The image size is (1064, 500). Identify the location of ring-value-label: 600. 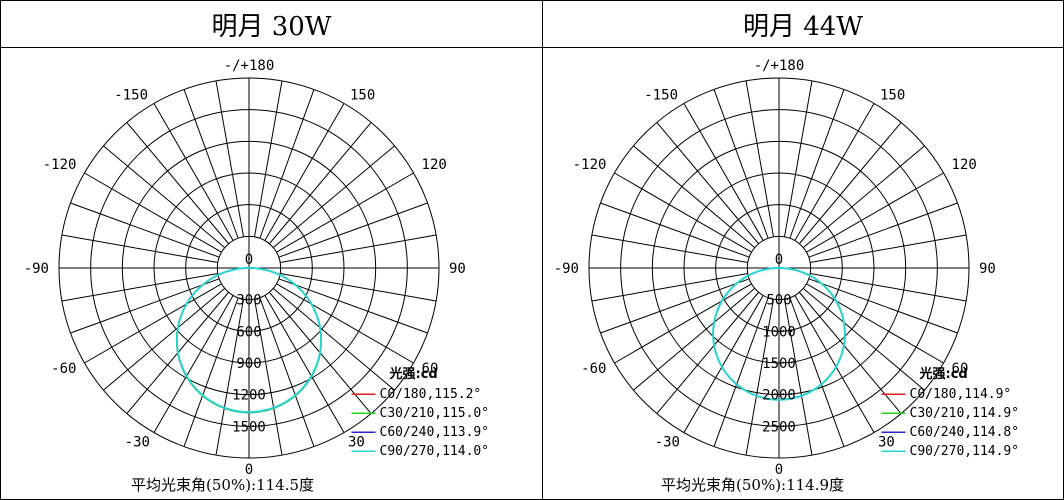
(248, 332).